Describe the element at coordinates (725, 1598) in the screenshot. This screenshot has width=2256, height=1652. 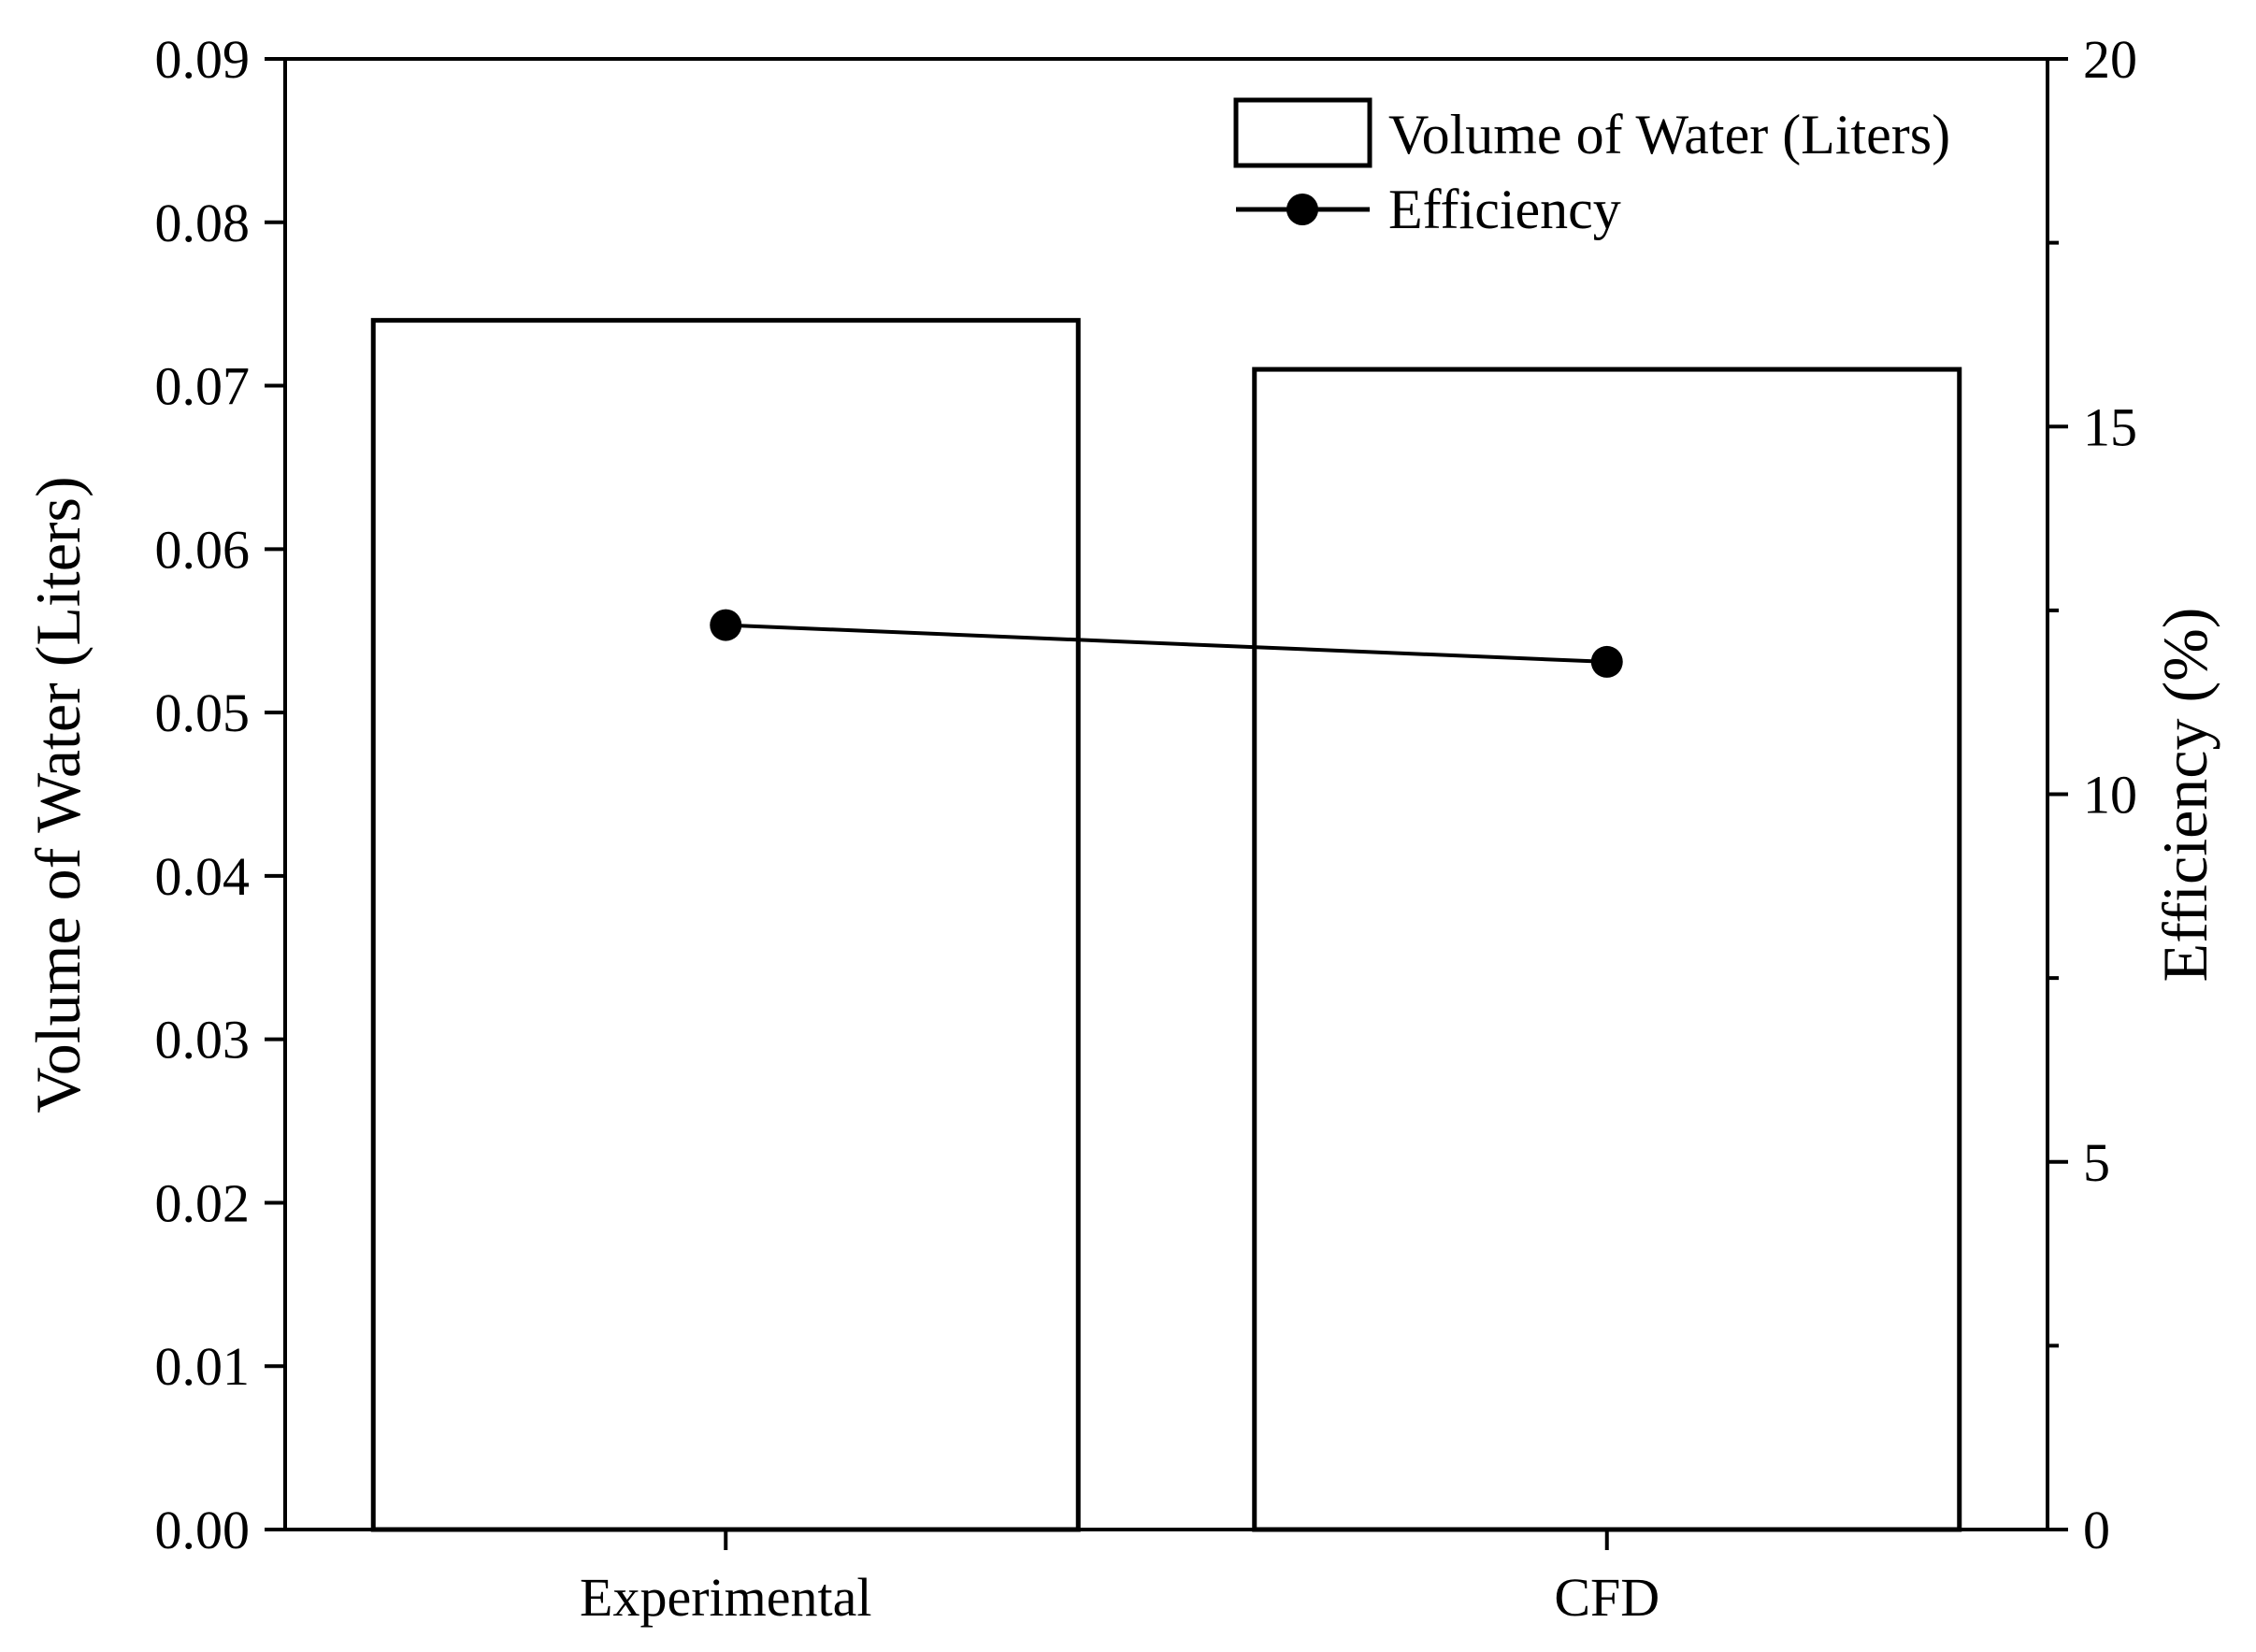
I see `x-tick-label: Experimental` at that location.